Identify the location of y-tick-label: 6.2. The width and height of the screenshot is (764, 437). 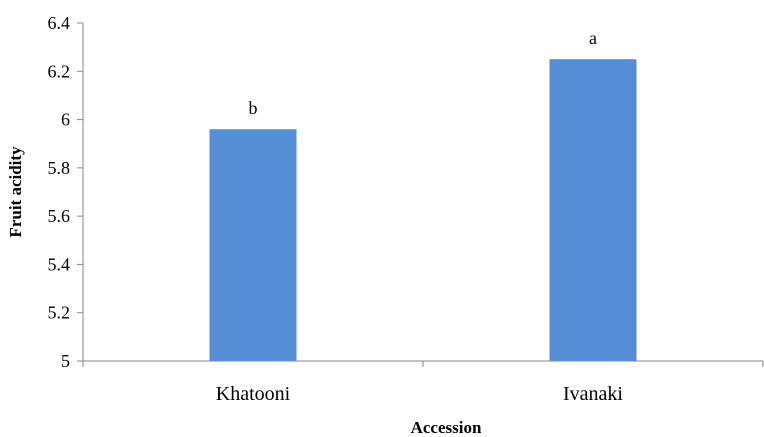
(59, 71).